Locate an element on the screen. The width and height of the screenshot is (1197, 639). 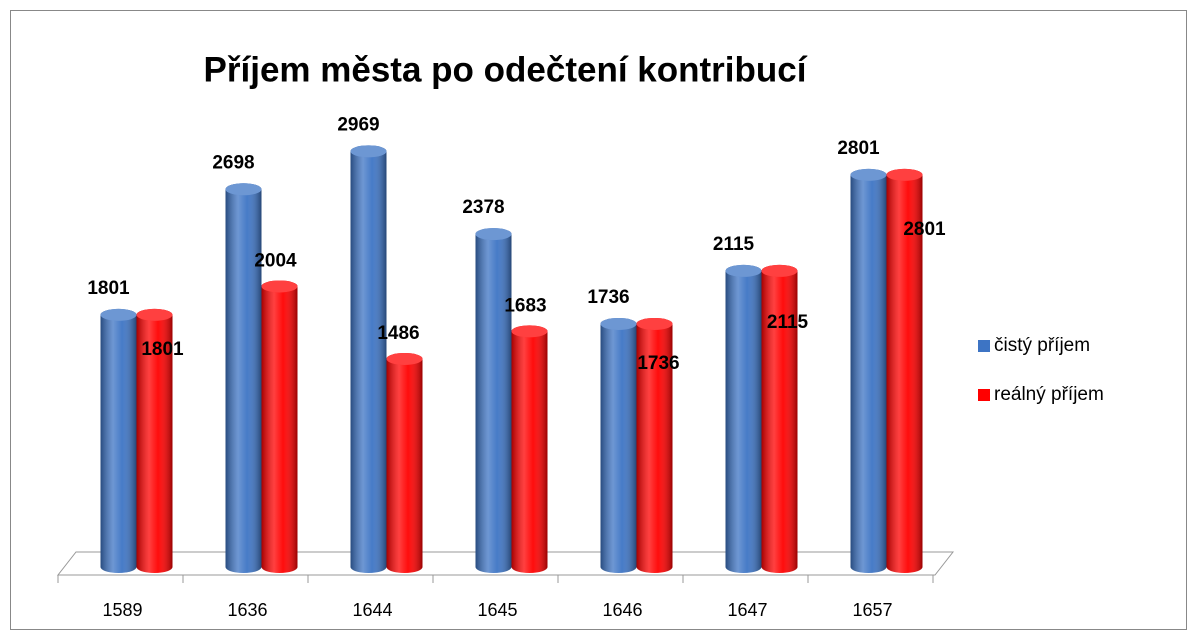
x-tick-label: 1646 is located at coordinates (622, 610).